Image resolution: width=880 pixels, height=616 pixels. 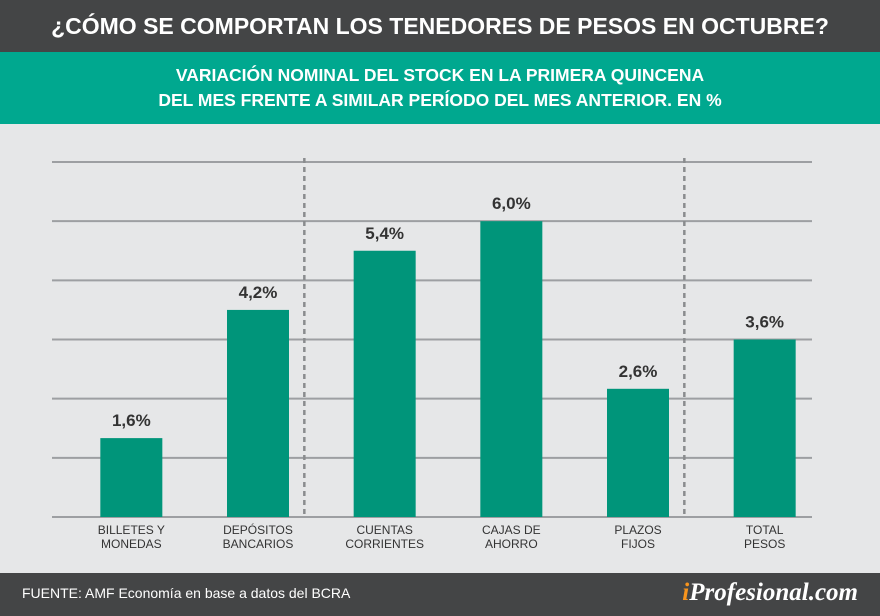 I want to click on data-label: 6,0%, so click(x=511, y=203).